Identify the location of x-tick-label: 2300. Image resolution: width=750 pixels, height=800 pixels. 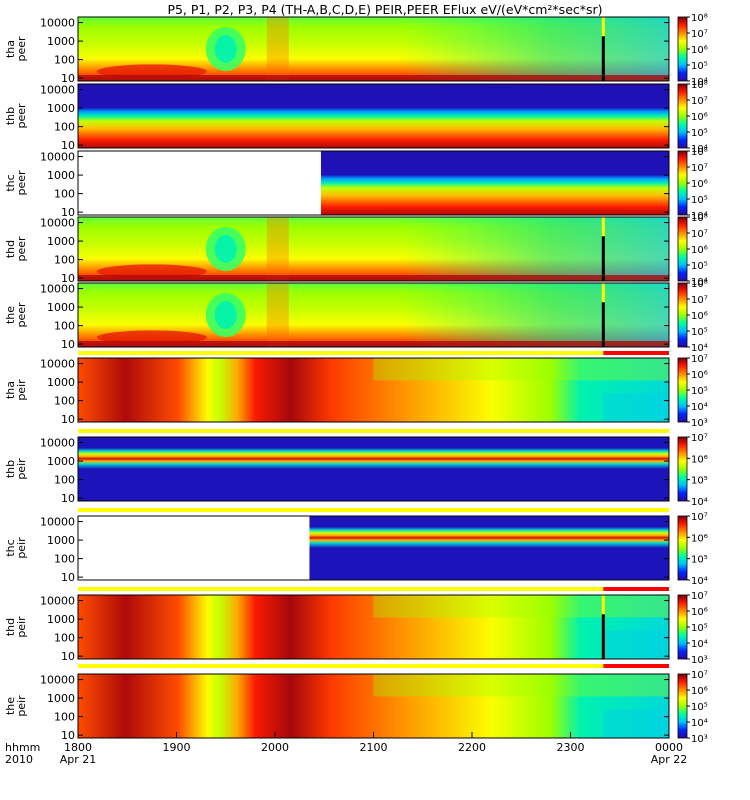
(571, 747).